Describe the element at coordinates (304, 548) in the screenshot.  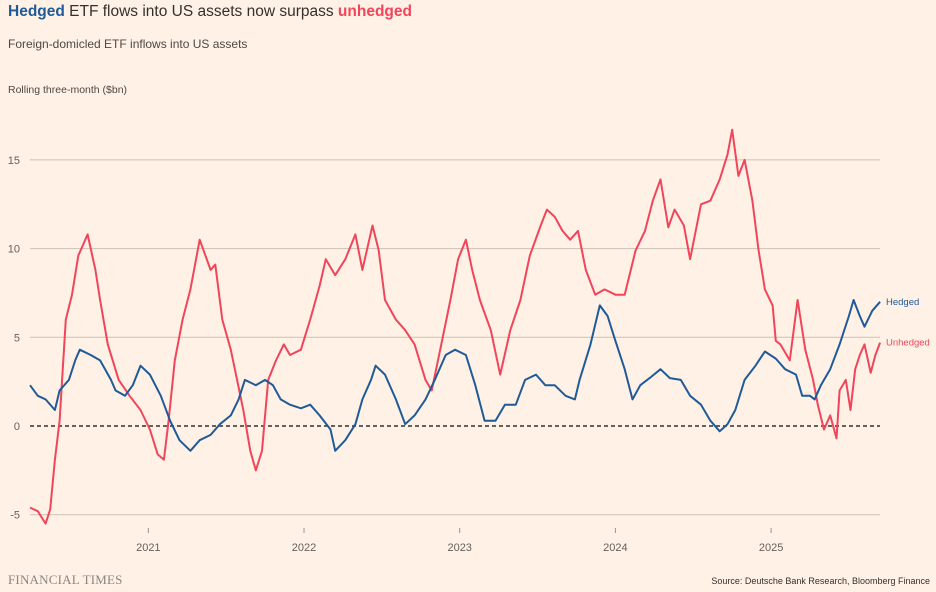
I see `x-tick-label: 2022` at that location.